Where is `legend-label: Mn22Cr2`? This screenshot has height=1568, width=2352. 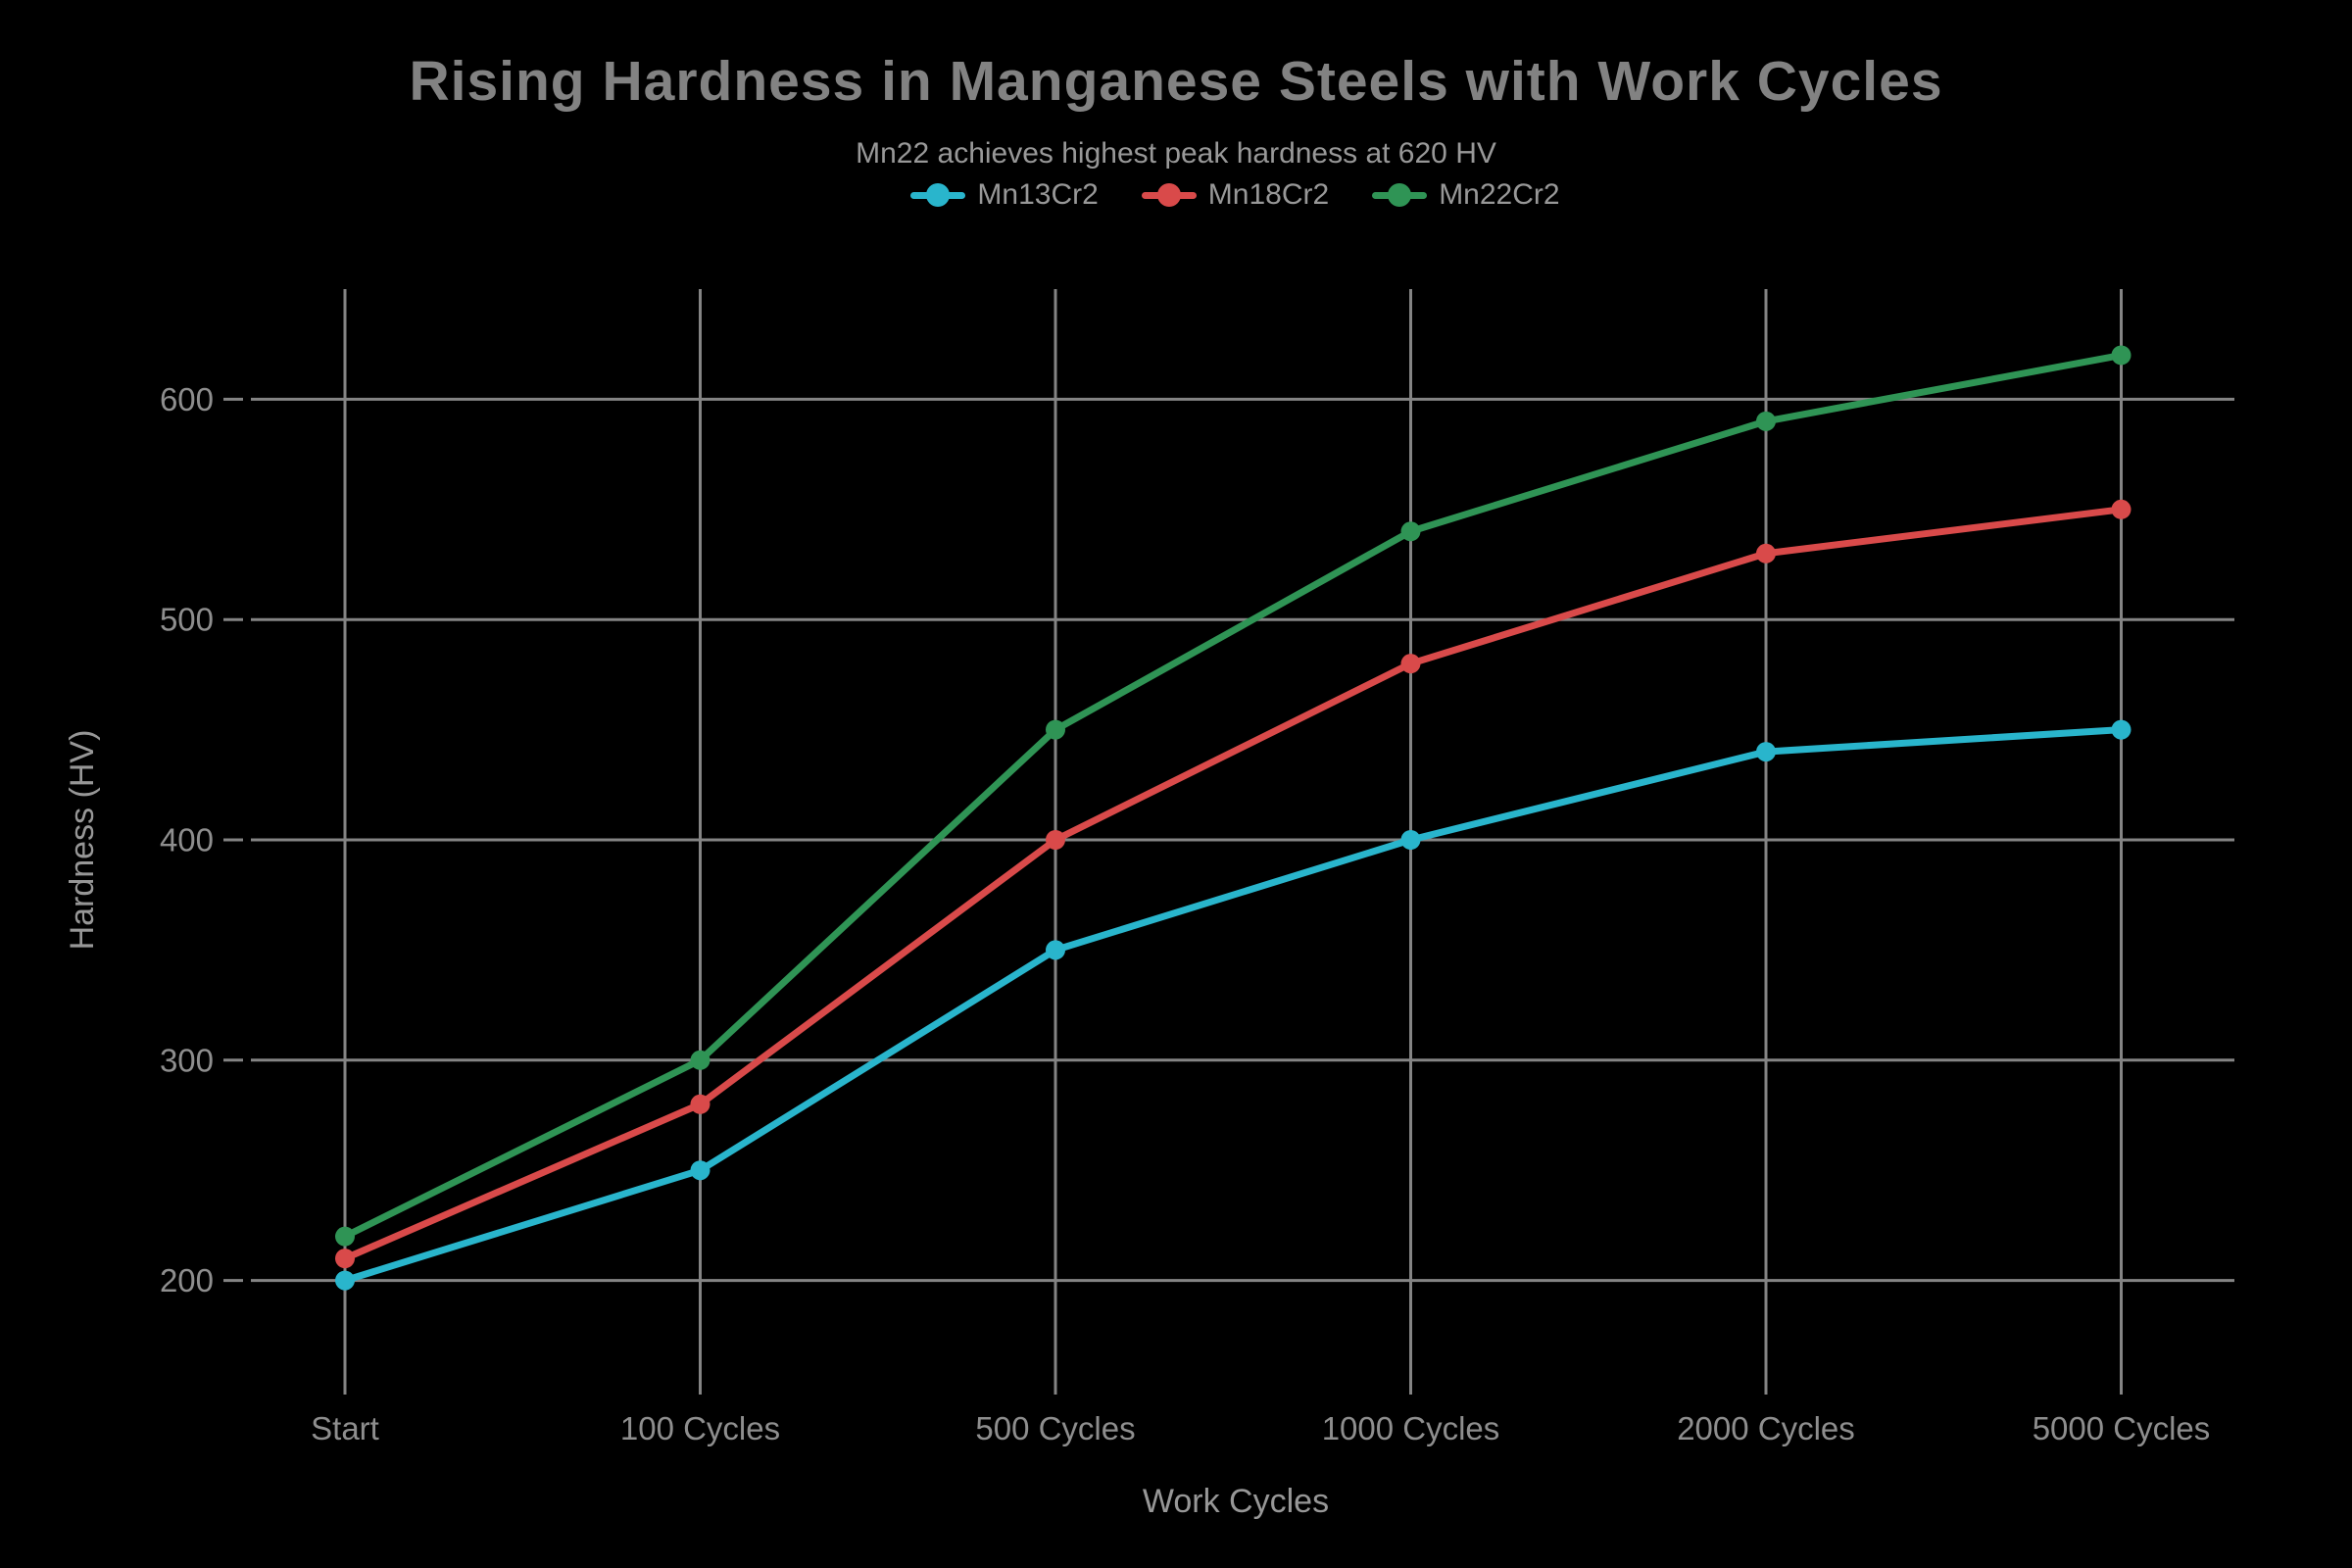 legend-label: Mn22Cr2 is located at coordinates (1499, 194).